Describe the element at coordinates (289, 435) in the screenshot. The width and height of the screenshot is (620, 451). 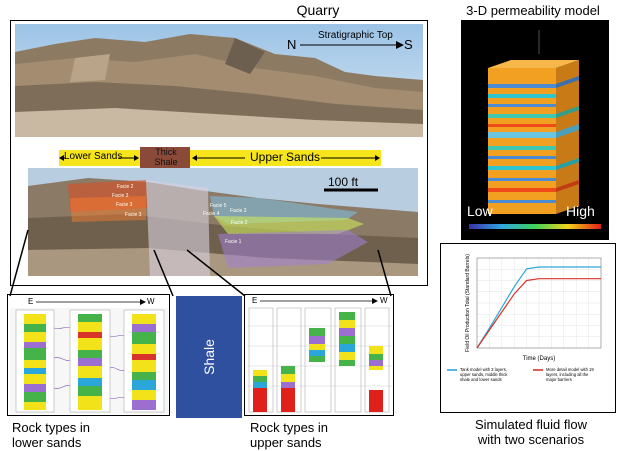
I see `upper-logs-caption: Rock types in upper sands` at that location.